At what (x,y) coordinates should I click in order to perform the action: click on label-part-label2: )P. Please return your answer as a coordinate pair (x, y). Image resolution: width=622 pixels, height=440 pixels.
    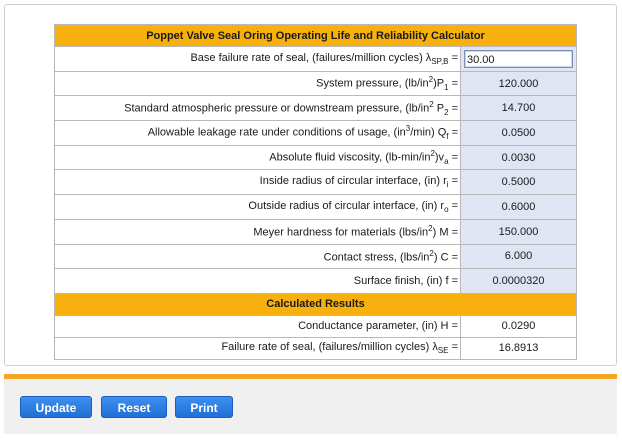
    Looking at the image, I should click on (439, 83).